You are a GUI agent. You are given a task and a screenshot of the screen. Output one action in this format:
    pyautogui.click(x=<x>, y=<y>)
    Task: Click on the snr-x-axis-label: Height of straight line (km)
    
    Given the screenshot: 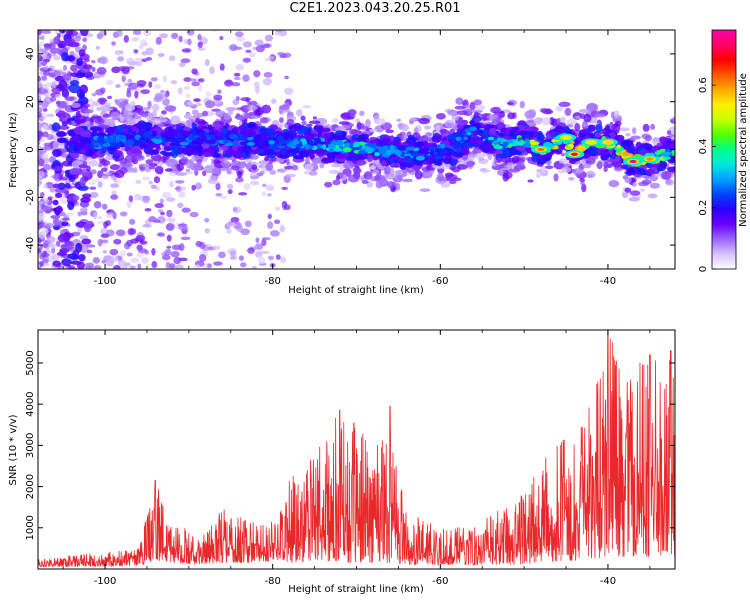 What is the action you would take?
    pyautogui.click(x=356, y=589)
    